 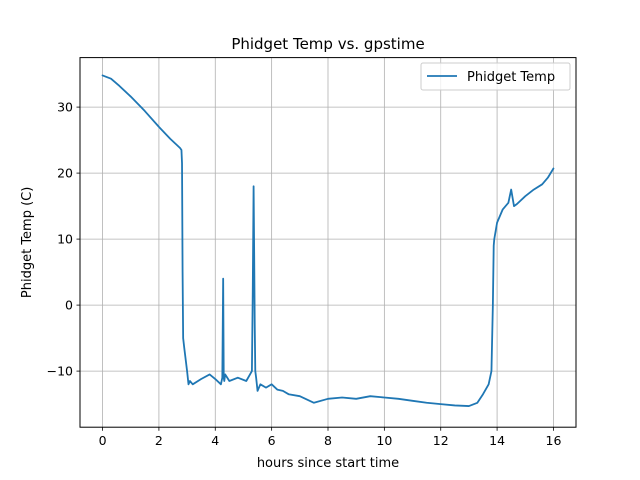 I want to click on legend-label: Phidget Temp, so click(x=511, y=77).